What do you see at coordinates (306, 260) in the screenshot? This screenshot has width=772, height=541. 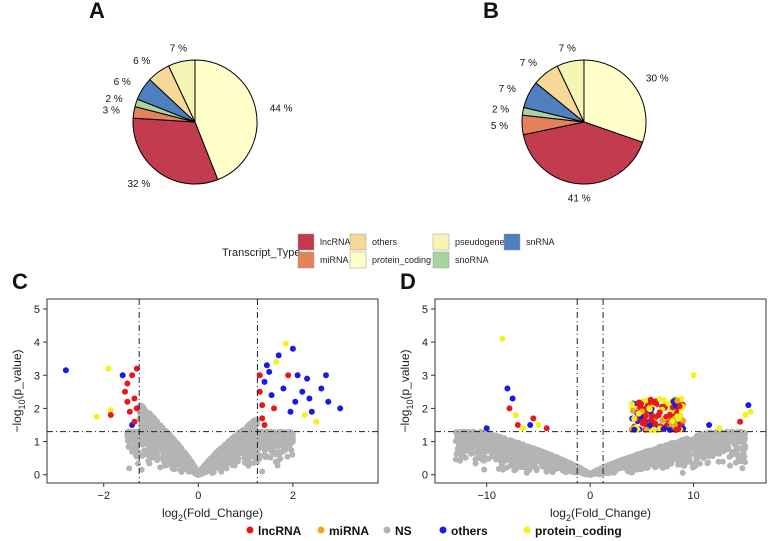 I see `legend-key-miRNA` at bounding box center [306, 260].